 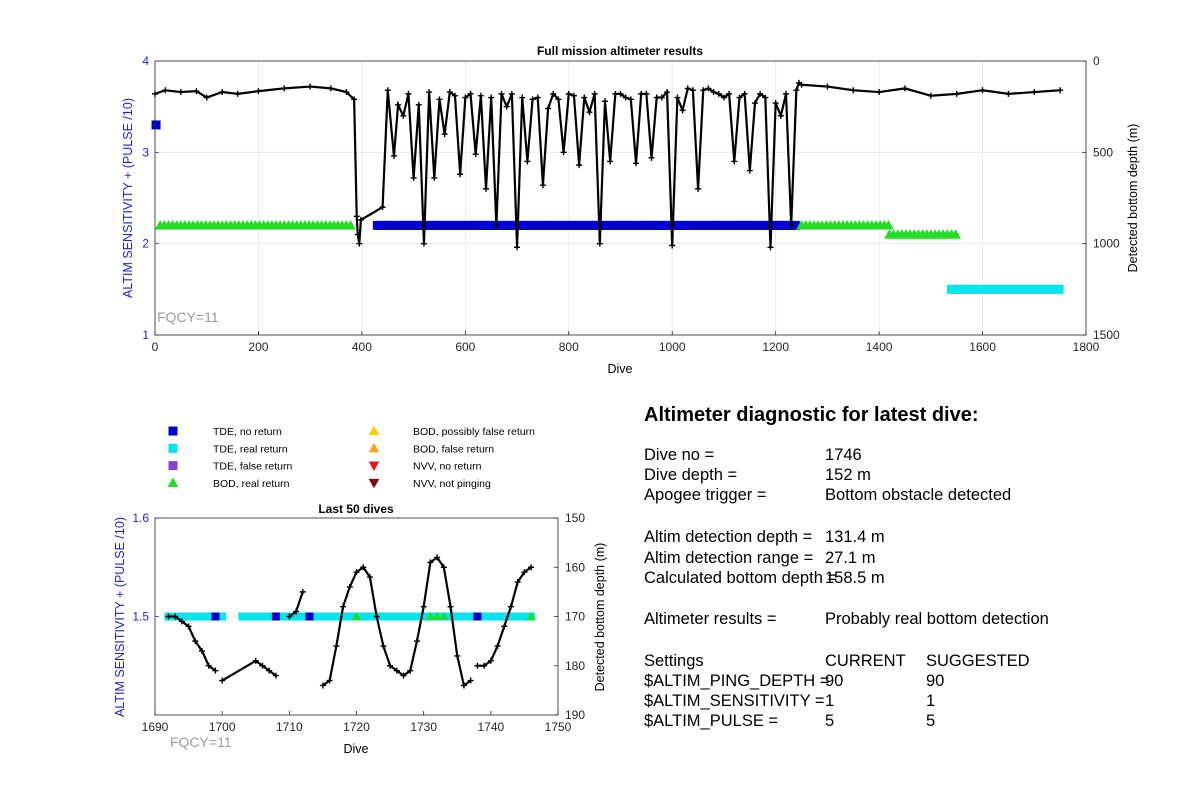 I want to click on bottom-right-y-axis-label: Detected bottom depth (m), so click(x=600, y=617).